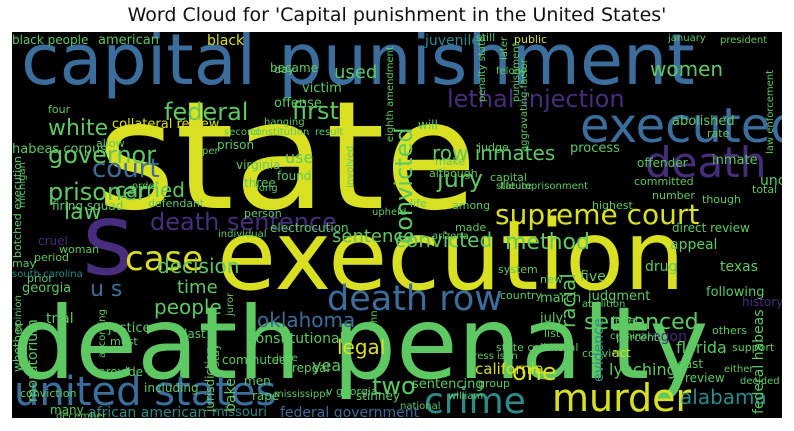  I want to click on word-life: life, so click(418, 203).